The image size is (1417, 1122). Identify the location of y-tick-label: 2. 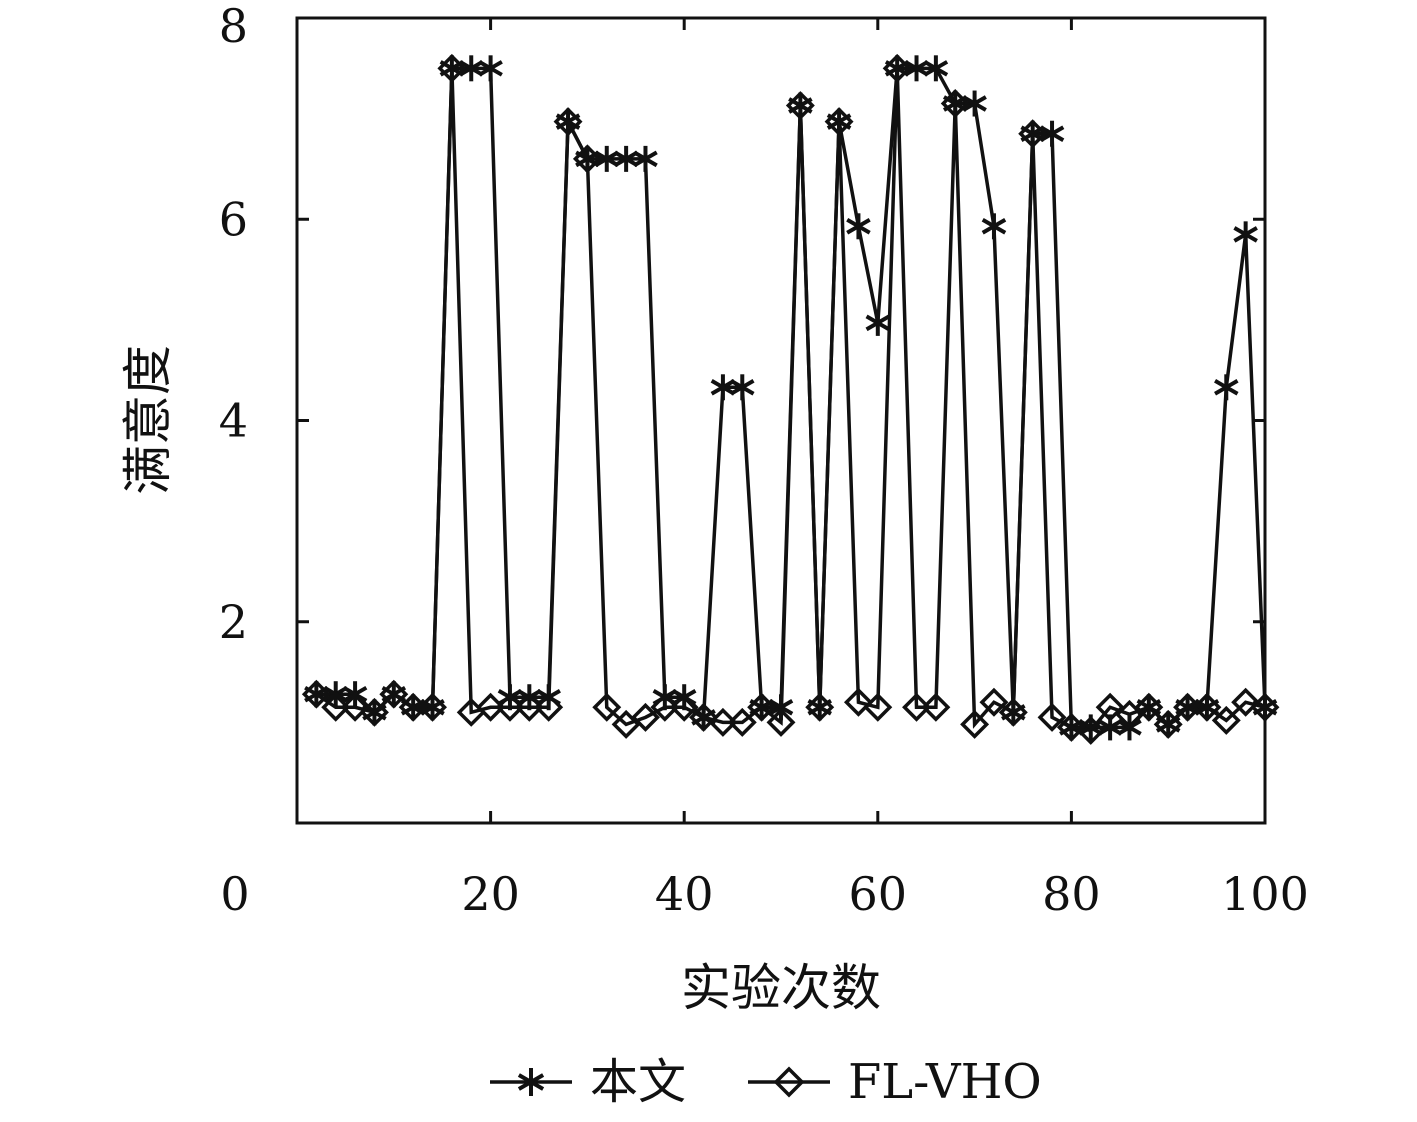
(233, 622).